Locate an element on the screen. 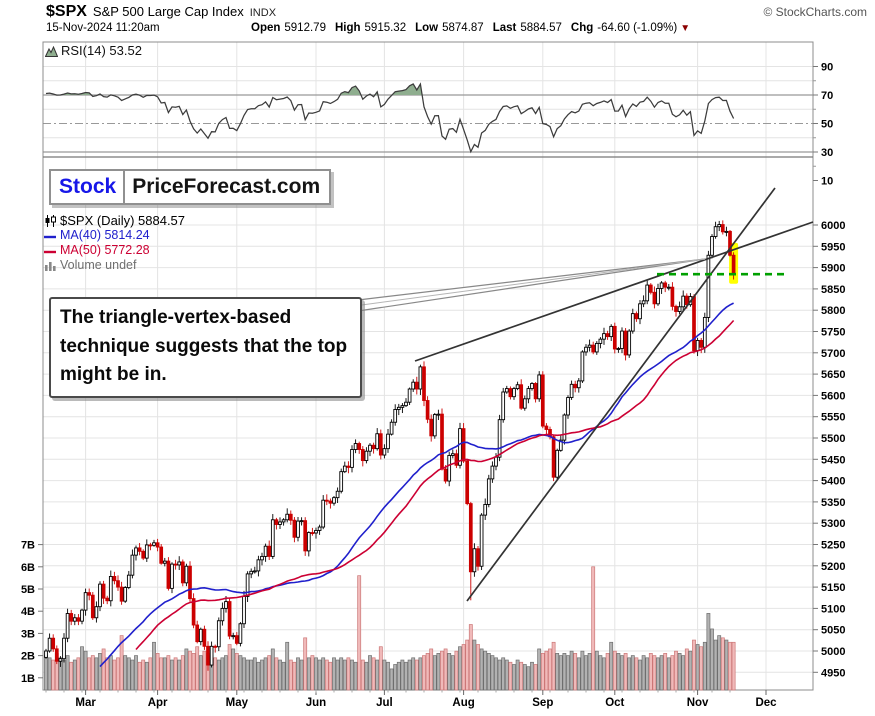 Image resolution: width=875 pixels, height=716 pixels. svg-text: 7B is located at coordinates (28, 546).